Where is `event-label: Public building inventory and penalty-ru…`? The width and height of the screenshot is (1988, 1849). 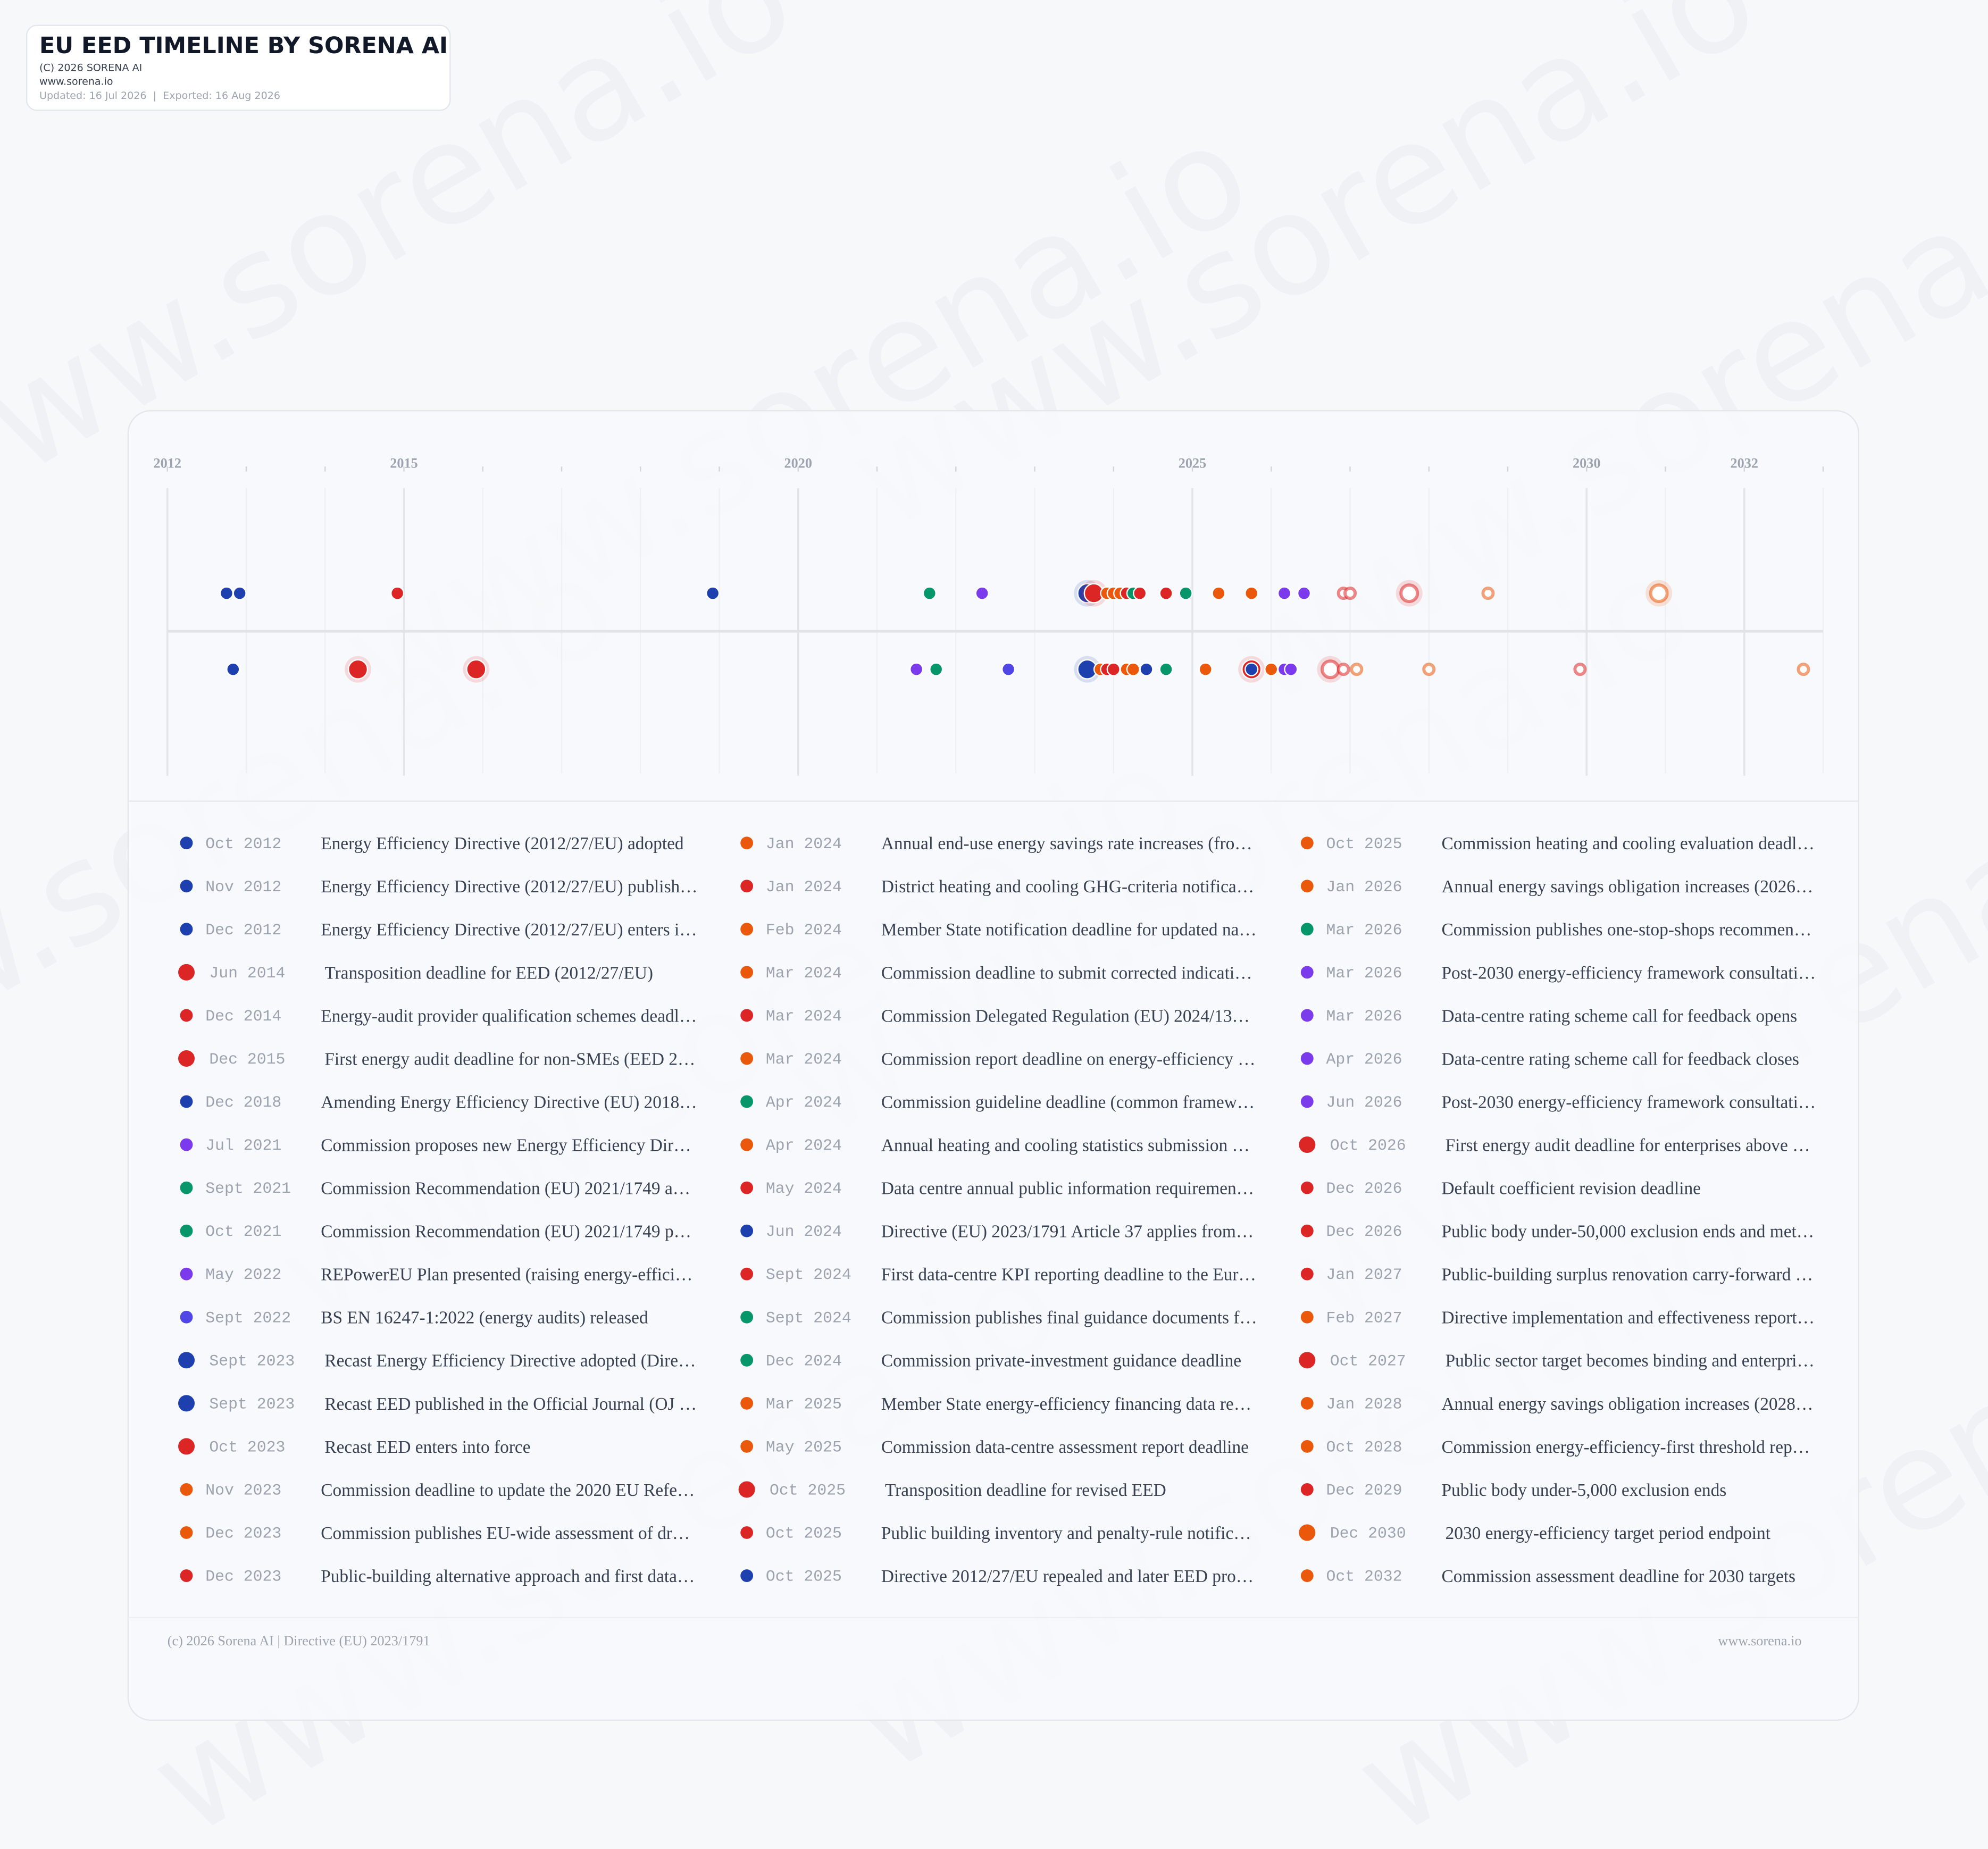 event-label: Public building inventory and penalty-ru… is located at coordinates (1066, 1533).